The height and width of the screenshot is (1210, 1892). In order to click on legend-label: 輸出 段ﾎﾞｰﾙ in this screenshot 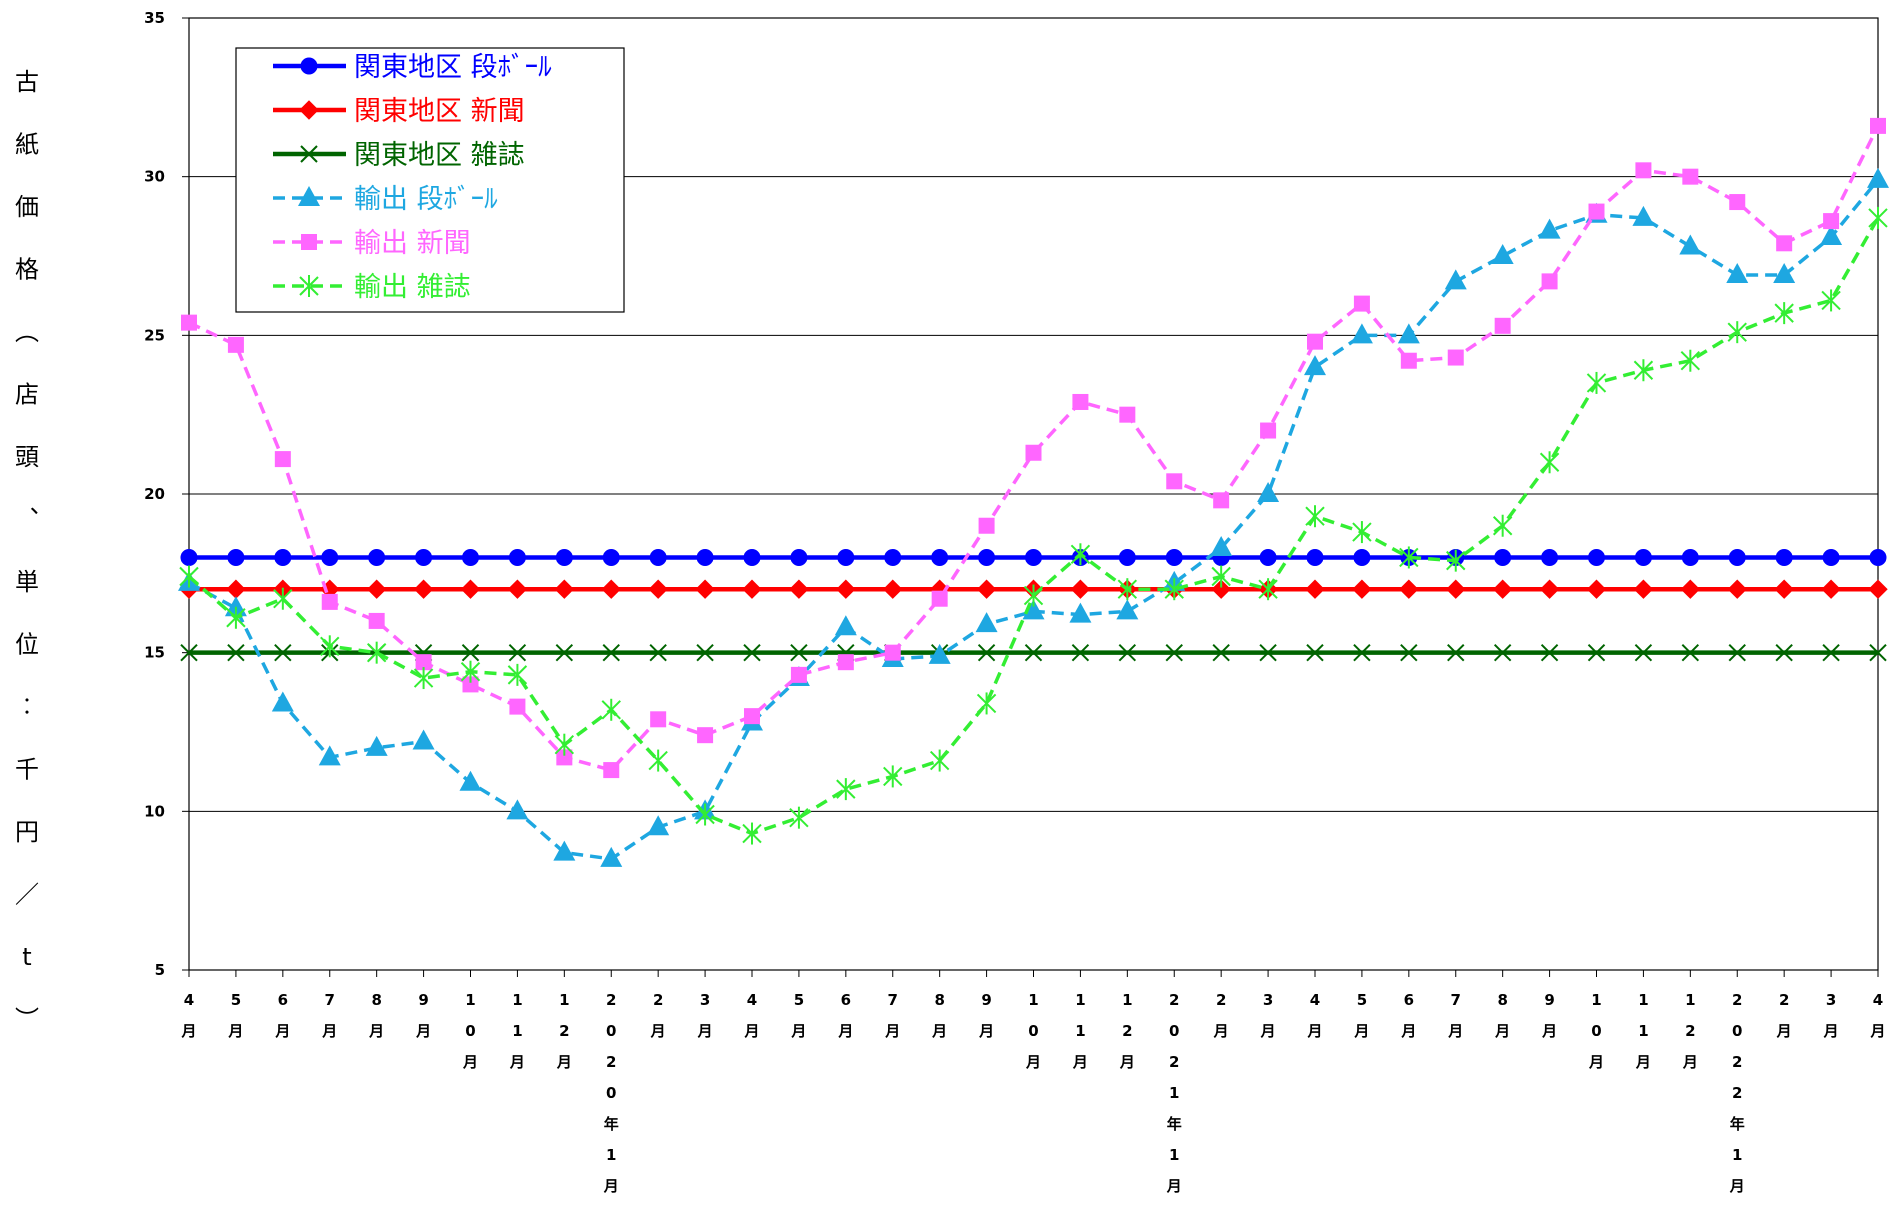, I will do `click(426, 199)`.